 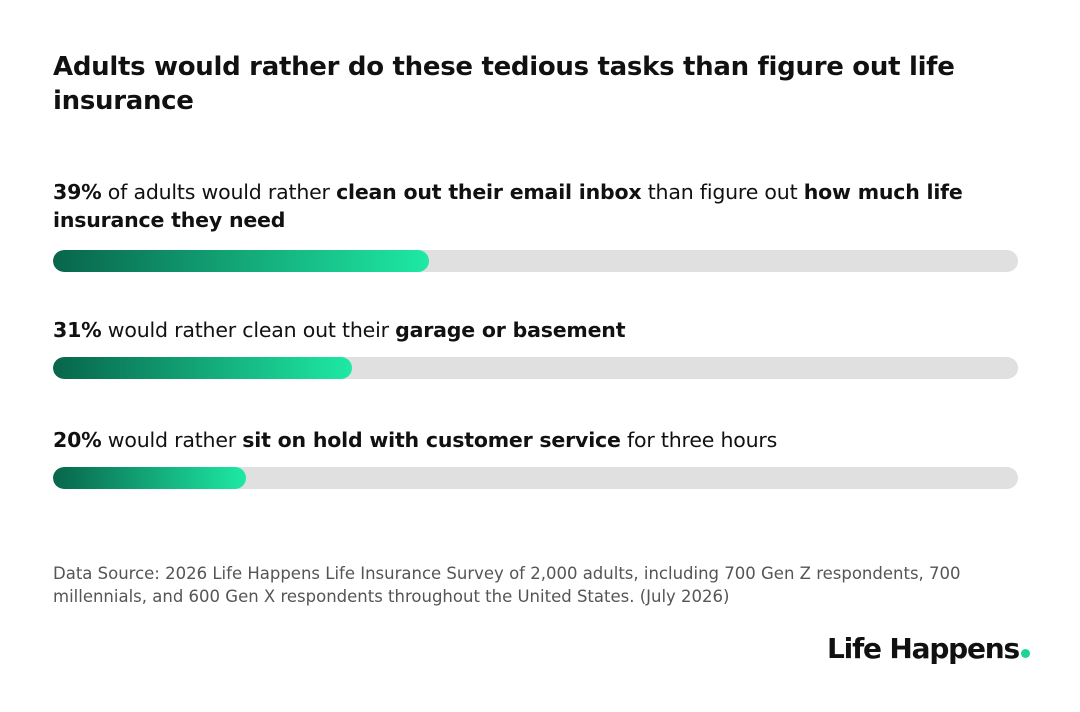 What do you see at coordinates (923, 648) in the screenshot?
I see `logo-text: Life Happens` at bounding box center [923, 648].